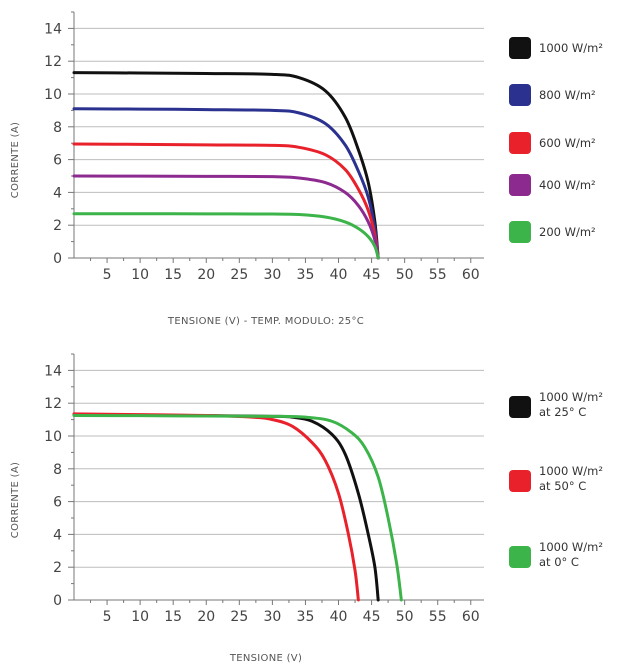 The width and height of the screenshot is (617, 666). What do you see at coordinates (559, 562) in the screenshot?
I see `legend-label-0c-line2: at 0° C` at bounding box center [559, 562].